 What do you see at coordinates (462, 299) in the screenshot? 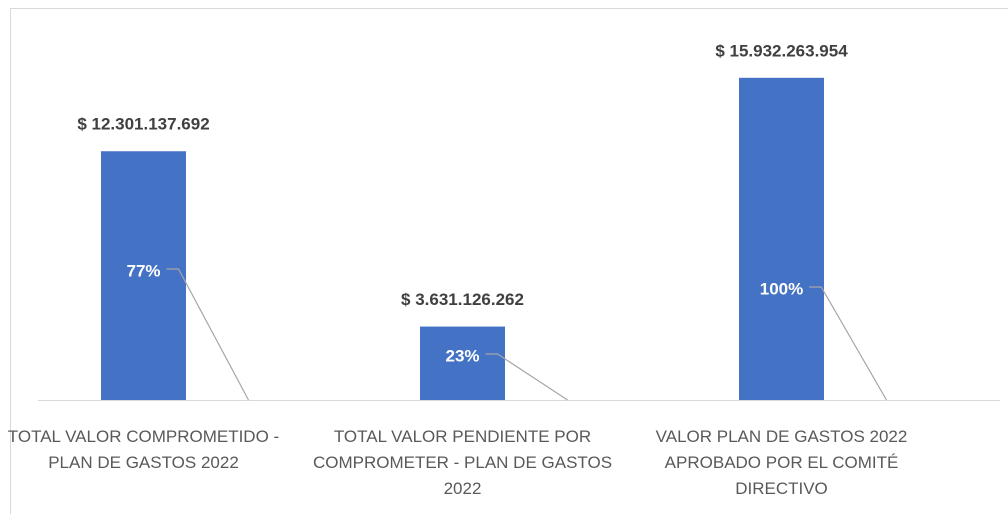
I see `value-label: $ 3.631.126.262` at bounding box center [462, 299].